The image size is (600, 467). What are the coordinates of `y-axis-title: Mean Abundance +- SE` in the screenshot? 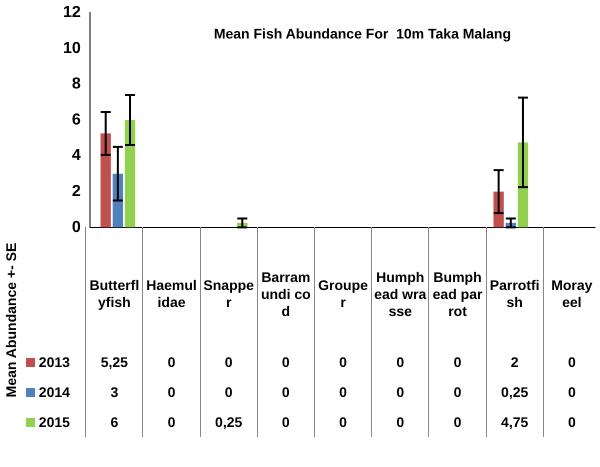 It's located at (11, 320).